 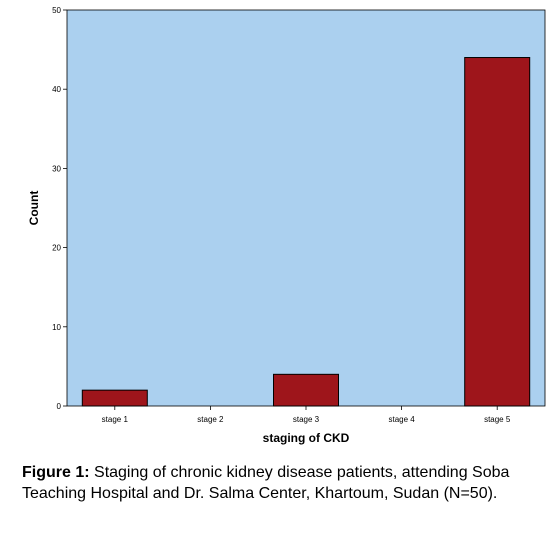 What do you see at coordinates (497, 419) in the screenshot?
I see `x-tick-label: stage 5` at bounding box center [497, 419].